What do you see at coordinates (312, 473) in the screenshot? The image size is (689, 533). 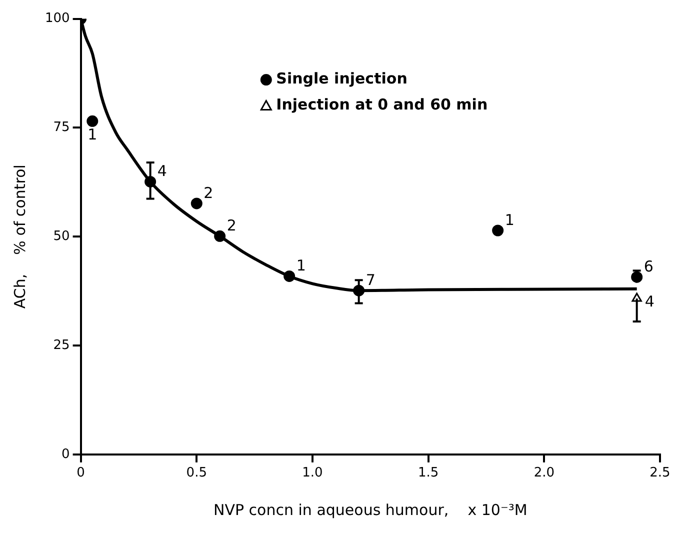 I see `x-tick-label: 1.0` at bounding box center [312, 473].